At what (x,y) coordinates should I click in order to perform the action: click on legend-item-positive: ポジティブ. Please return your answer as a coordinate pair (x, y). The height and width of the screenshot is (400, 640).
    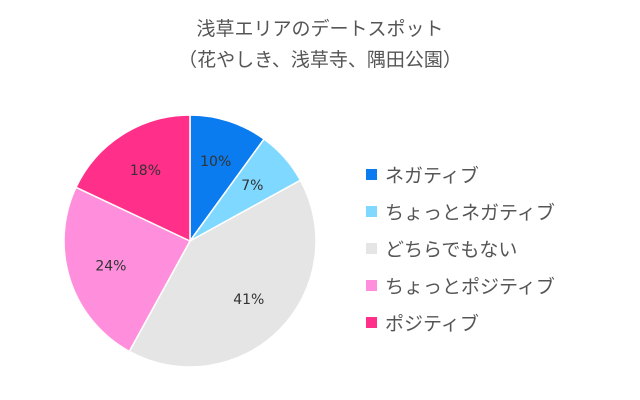
    Looking at the image, I should click on (460, 322).